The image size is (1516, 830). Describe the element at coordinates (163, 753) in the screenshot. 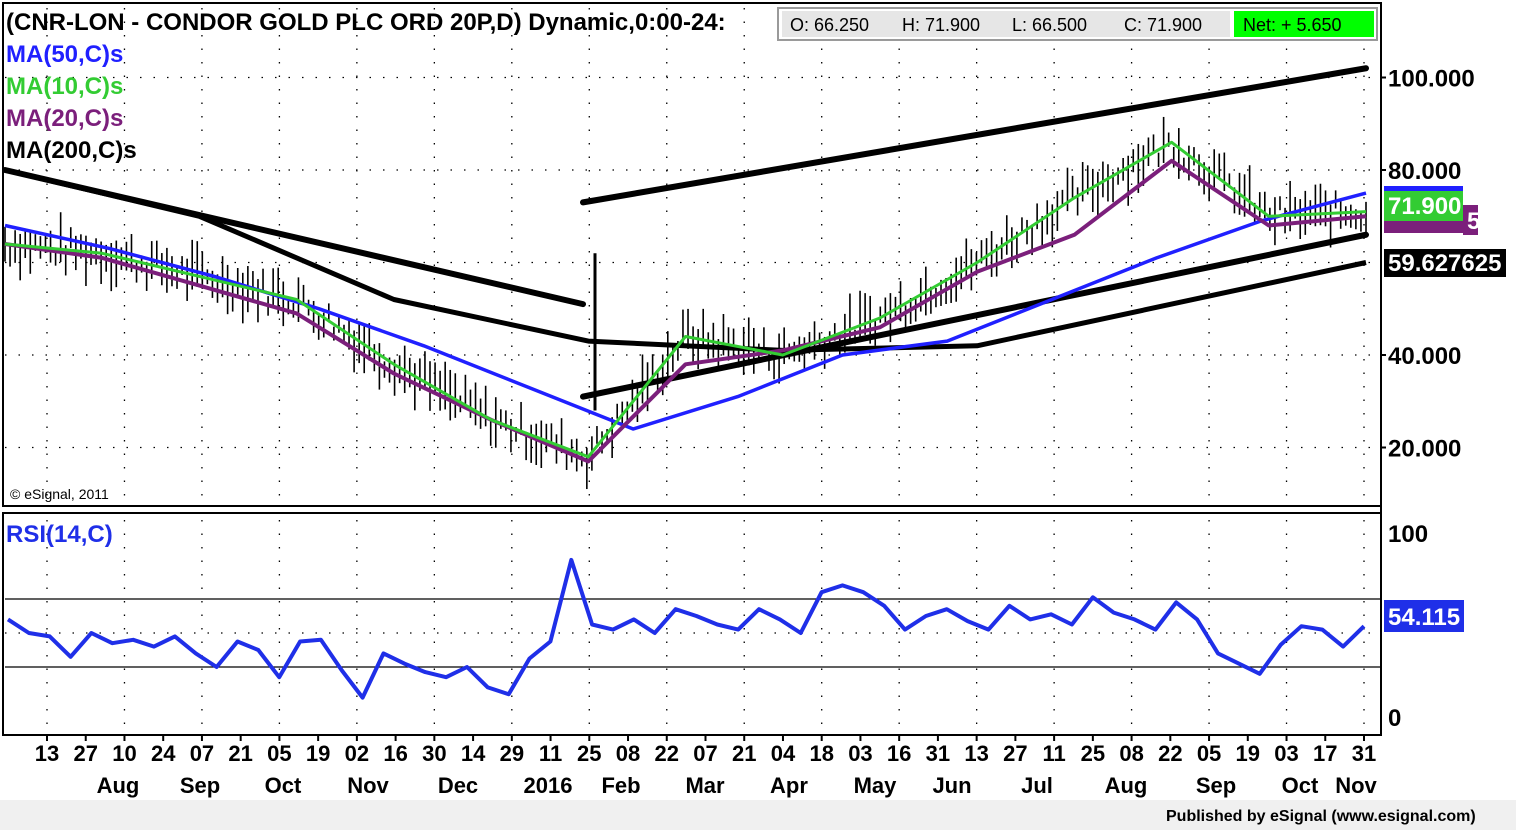

I see `x-tick-day: 24` at that location.